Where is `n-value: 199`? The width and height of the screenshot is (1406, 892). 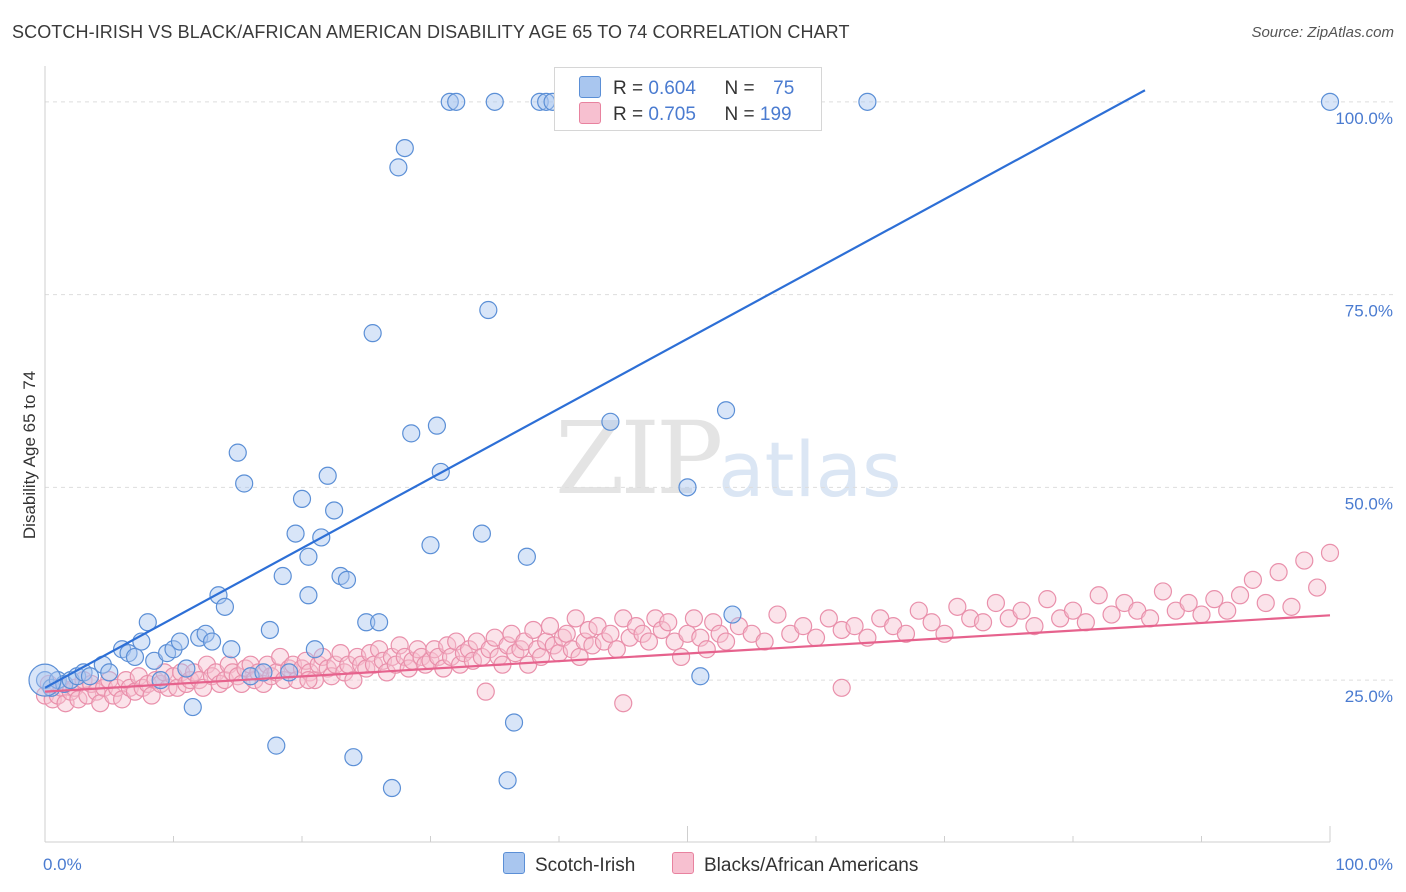 n-value: 199 is located at coordinates (775, 114).